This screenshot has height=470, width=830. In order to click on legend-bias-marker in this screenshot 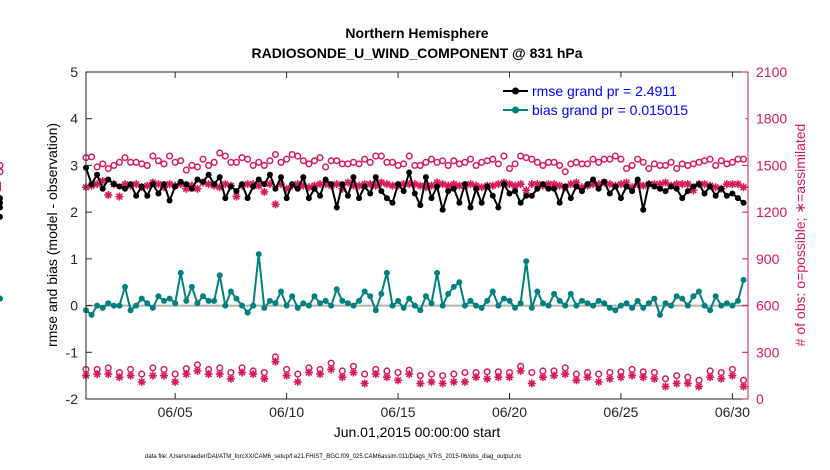, I will do `click(515, 110)`.